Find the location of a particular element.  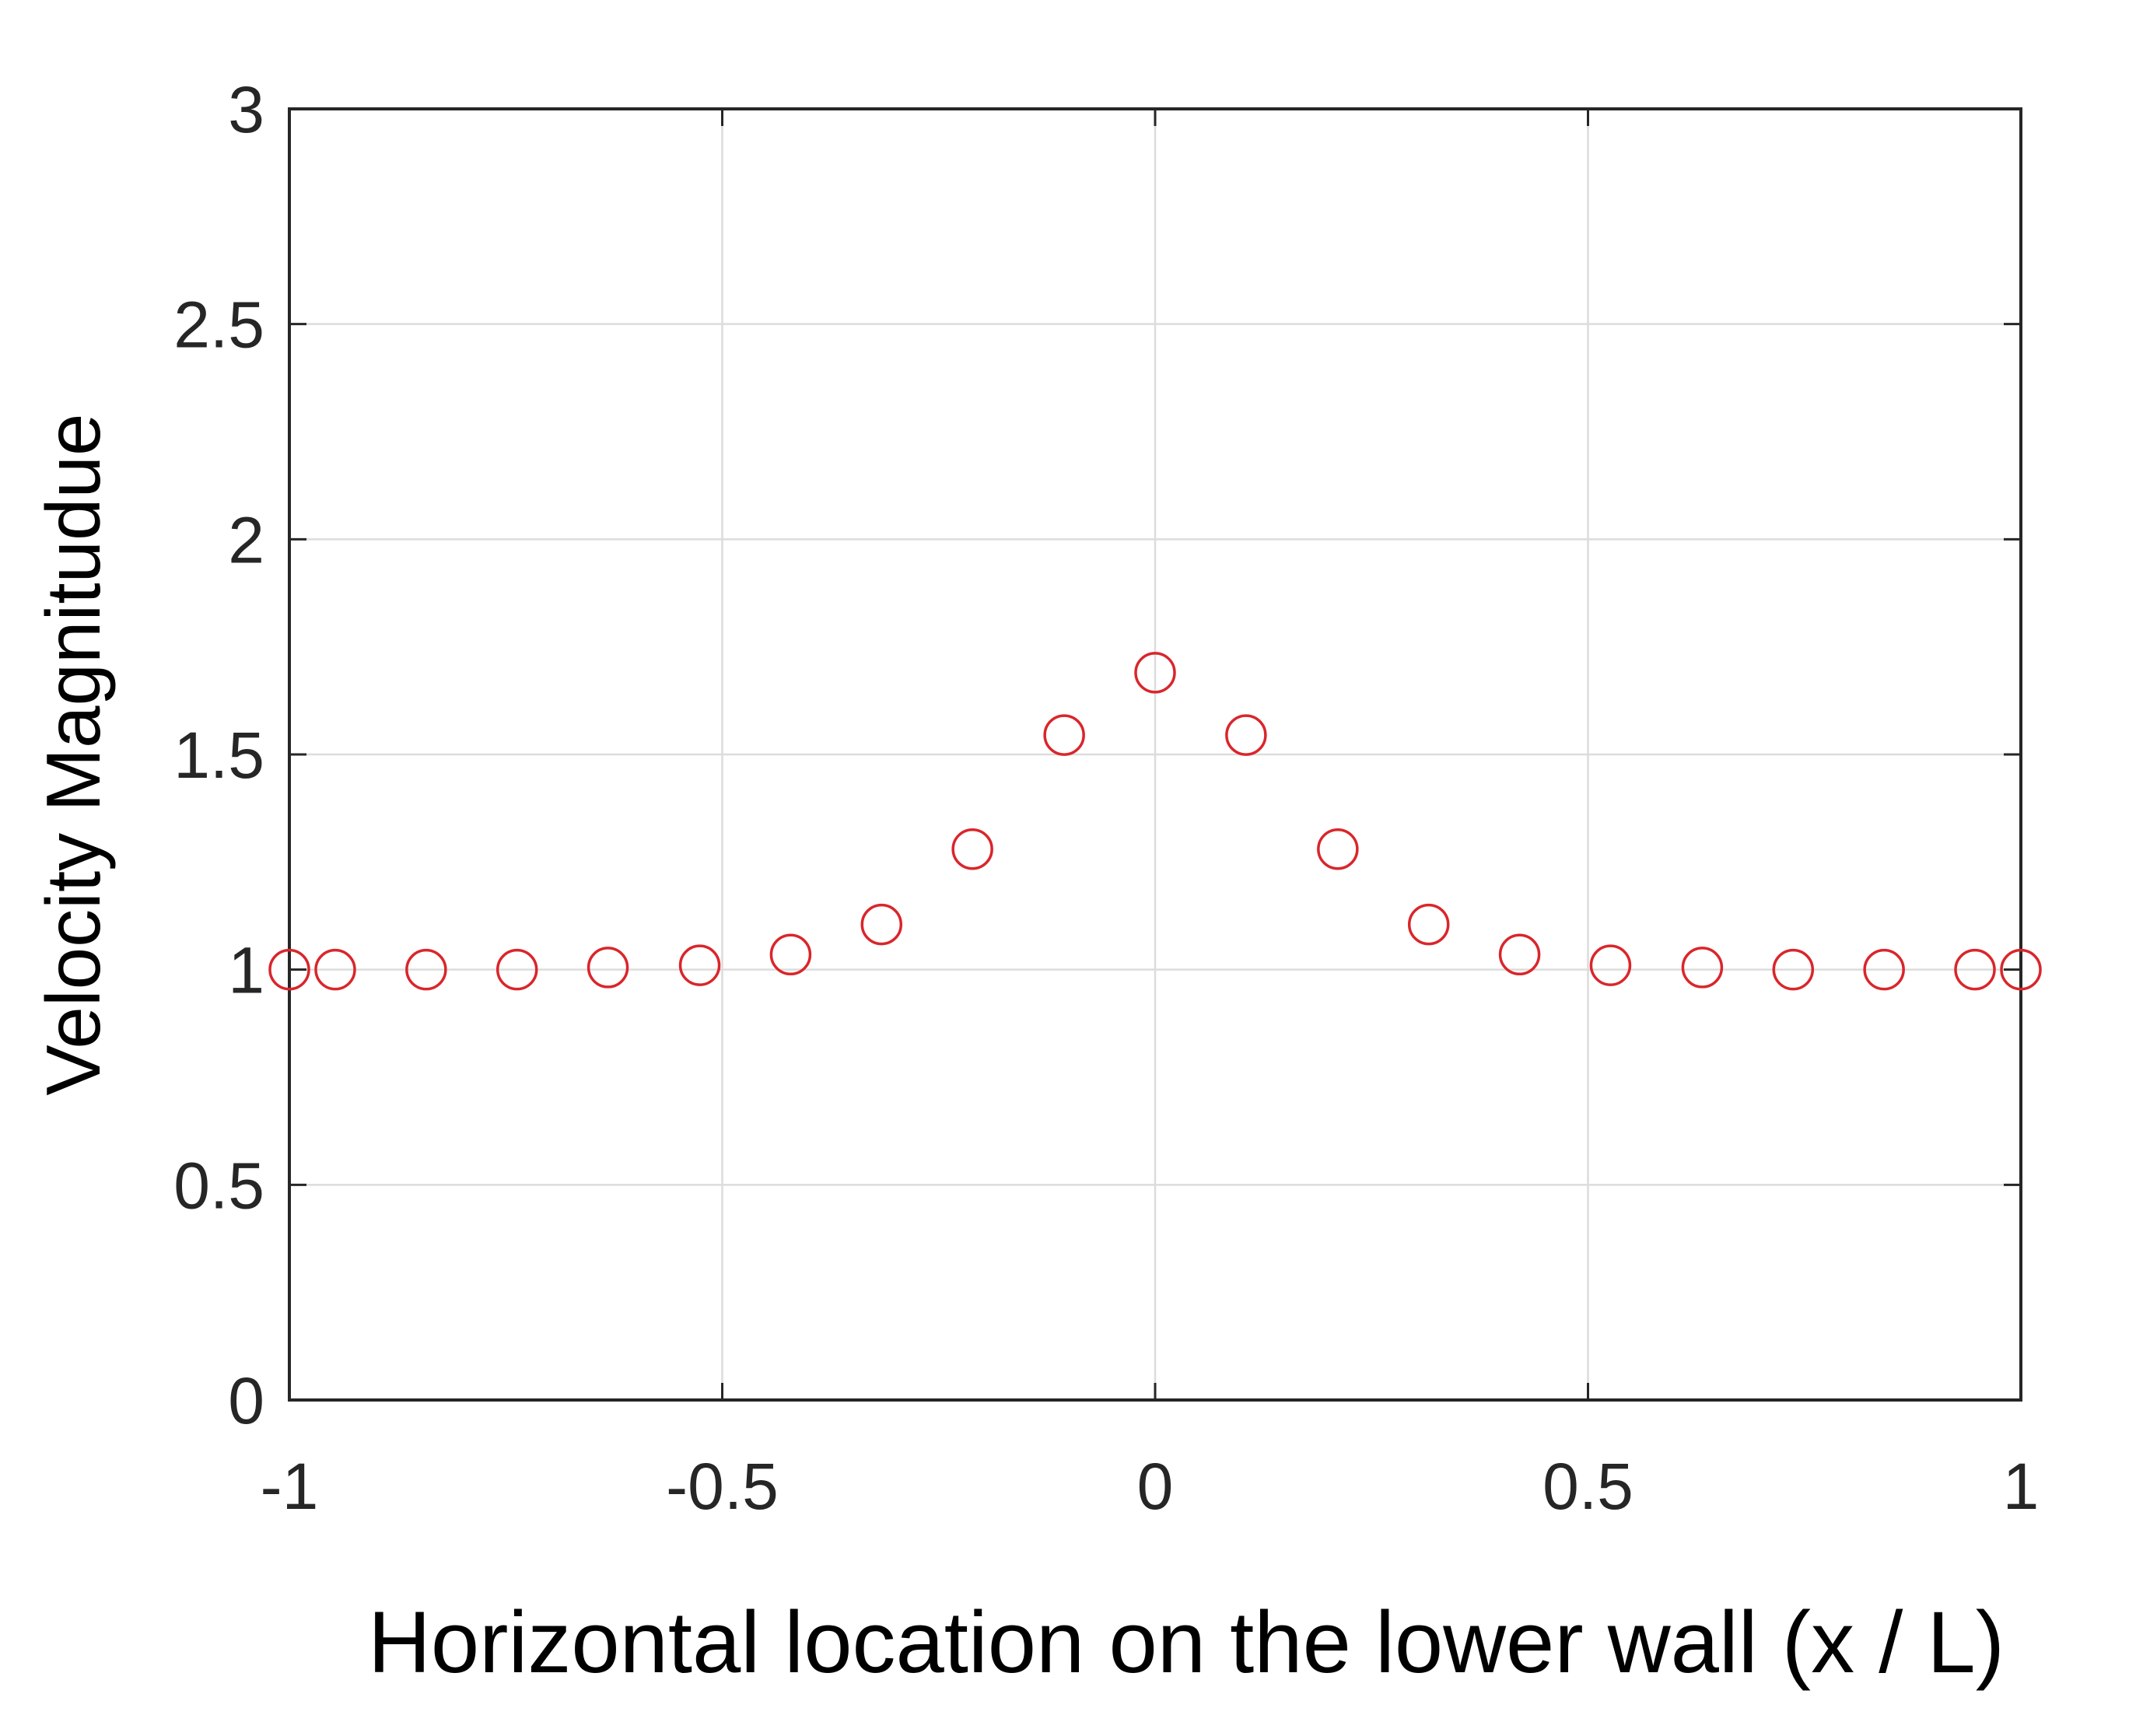

x-tick-label: 0.5 is located at coordinates (1588, 1486).